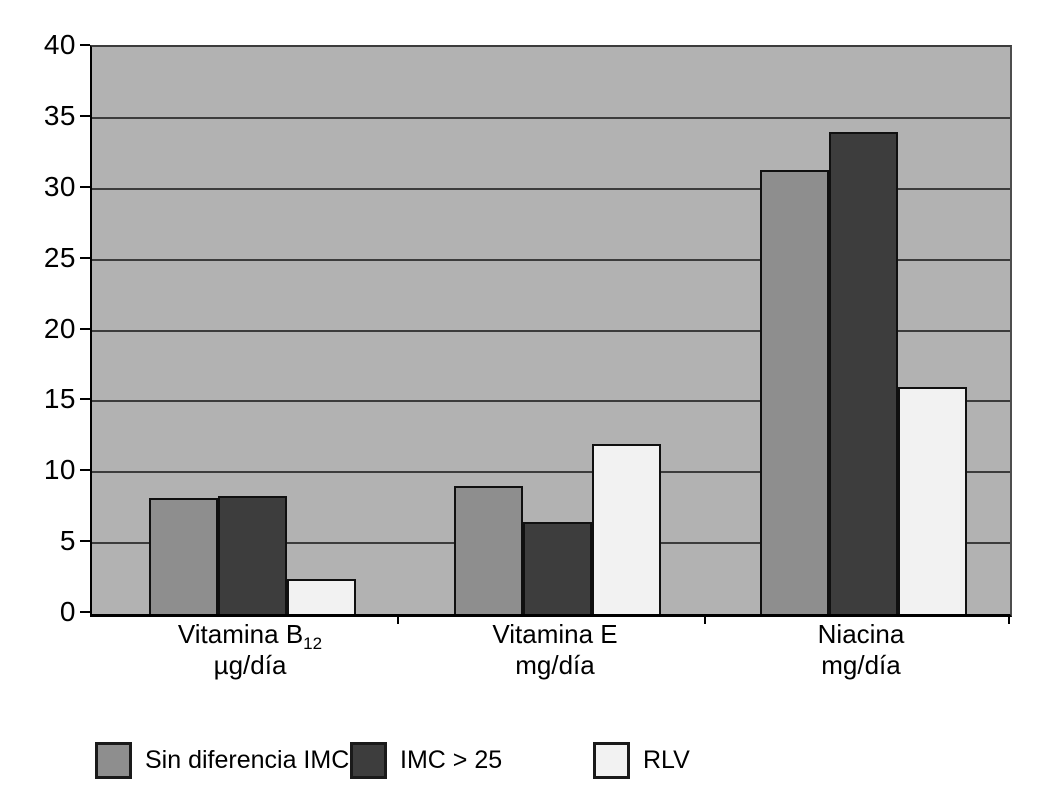 The image size is (1041, 804). Describe the element at coordinates (368, 760) in the screenshot. I see `legend-swatch-imc-mayor-25-icon` at that location.